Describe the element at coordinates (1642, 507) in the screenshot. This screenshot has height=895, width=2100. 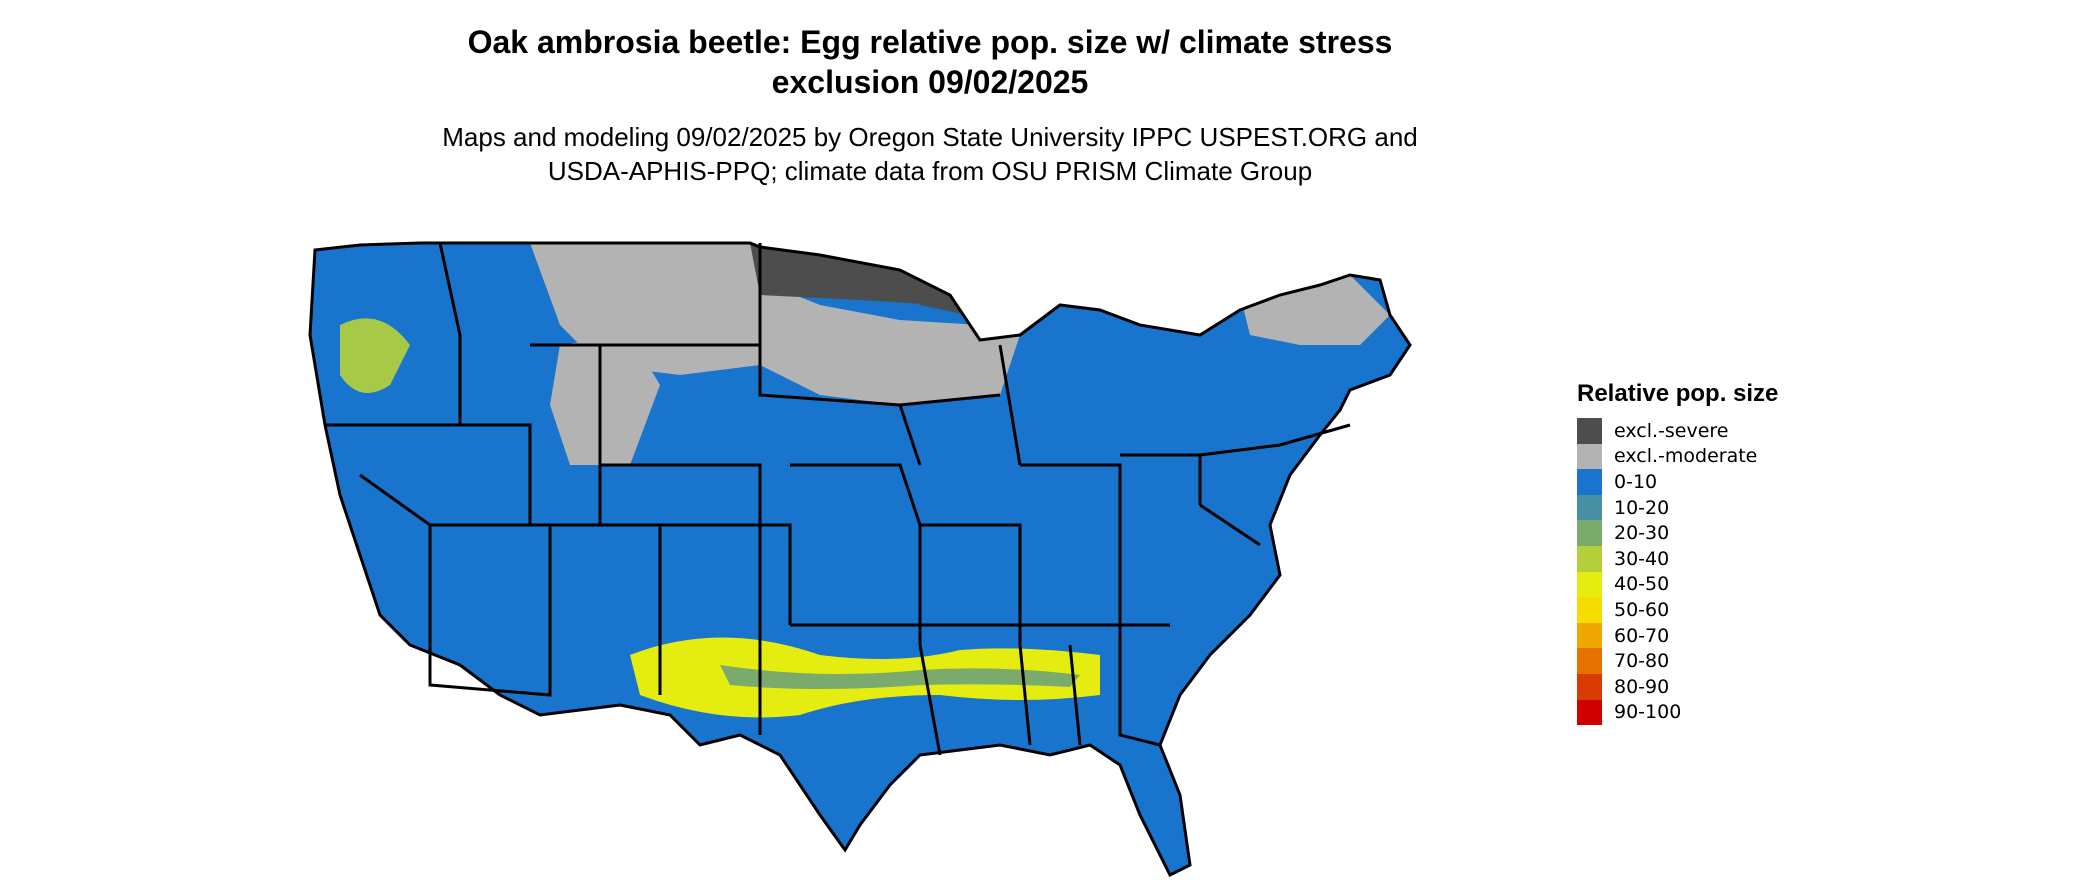
I see `legend-label: 10-20` at that location.